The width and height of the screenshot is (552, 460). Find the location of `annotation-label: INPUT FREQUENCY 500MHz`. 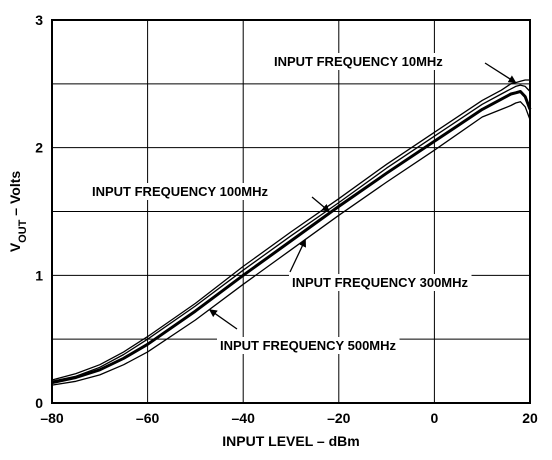

annotation-label: INPUT FREQUENCY 500MHz is located at coordinates (308, 345).